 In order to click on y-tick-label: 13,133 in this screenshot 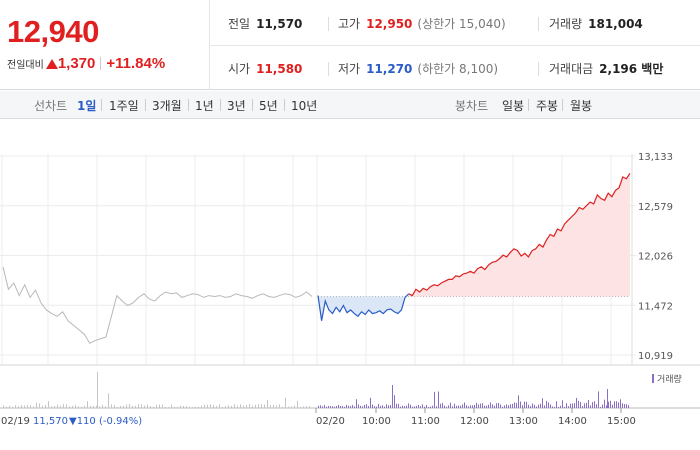, I will do `click(655, 157)`.